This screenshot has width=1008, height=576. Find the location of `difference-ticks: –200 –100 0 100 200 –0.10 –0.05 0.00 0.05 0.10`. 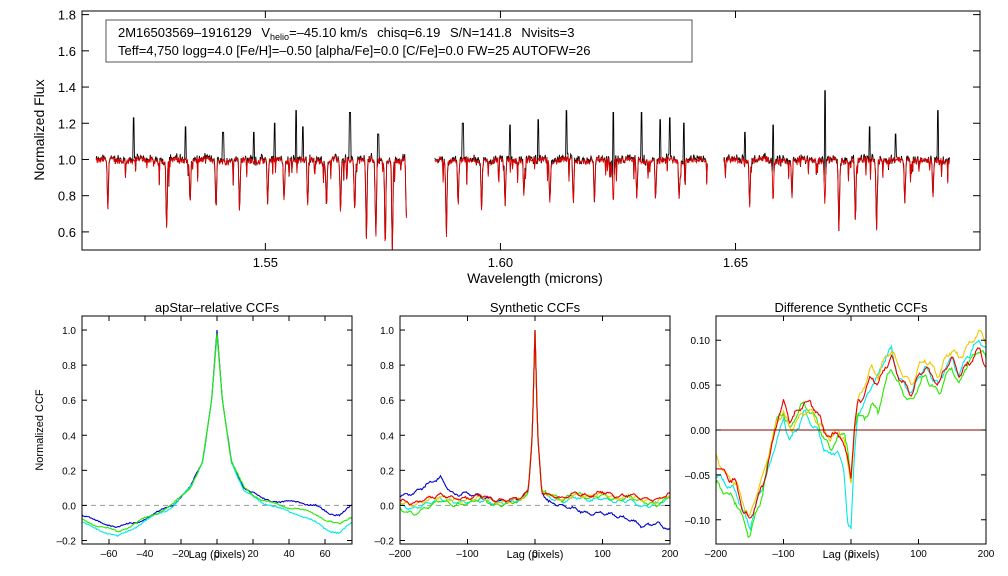

difference-ticks: –200 –100 0 100 200 –0.10 –0.05 0.00 0.05 0.10 is located at coordinates (840, 438).